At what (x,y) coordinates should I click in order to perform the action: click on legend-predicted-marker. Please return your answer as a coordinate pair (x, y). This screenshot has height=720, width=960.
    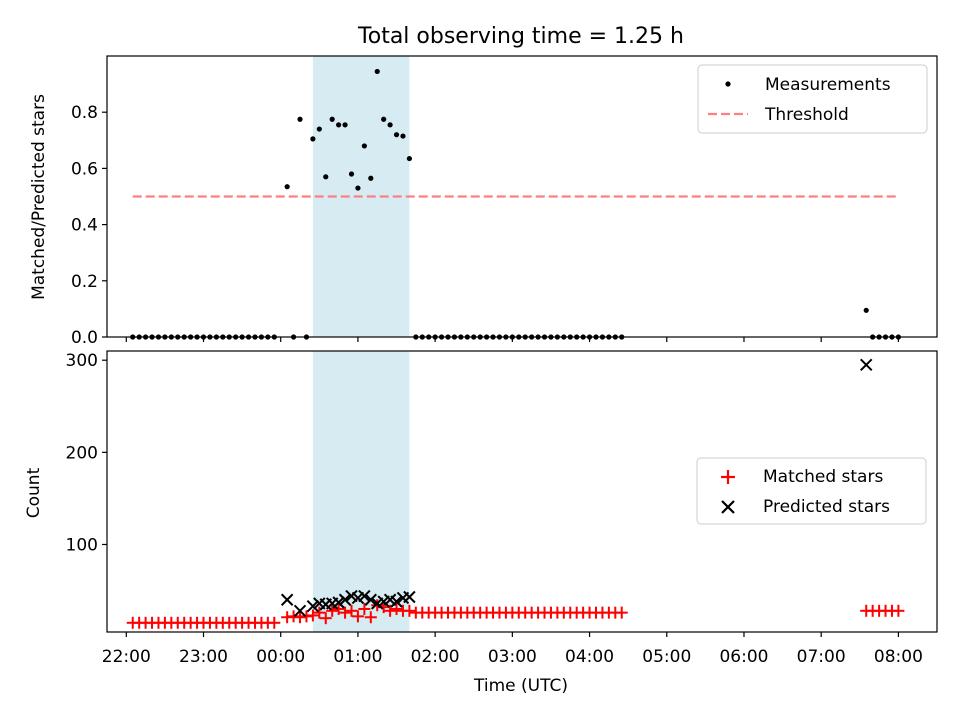
    Looking at the image, I should click on (728, 507).